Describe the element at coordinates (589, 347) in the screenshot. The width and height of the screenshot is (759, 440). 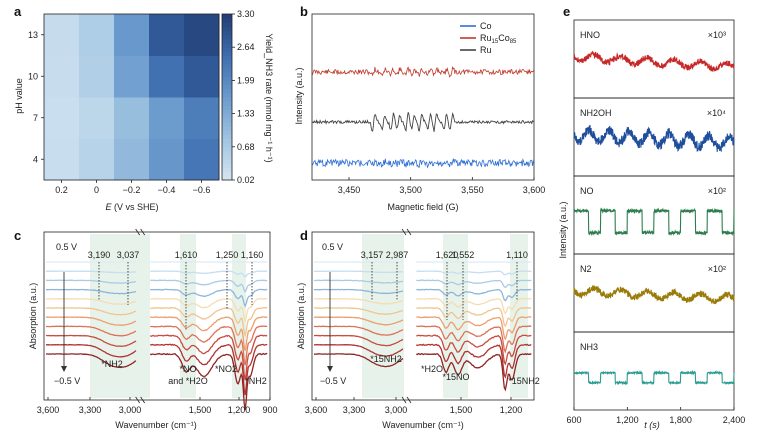
I see `species-label: NH3` at that location.